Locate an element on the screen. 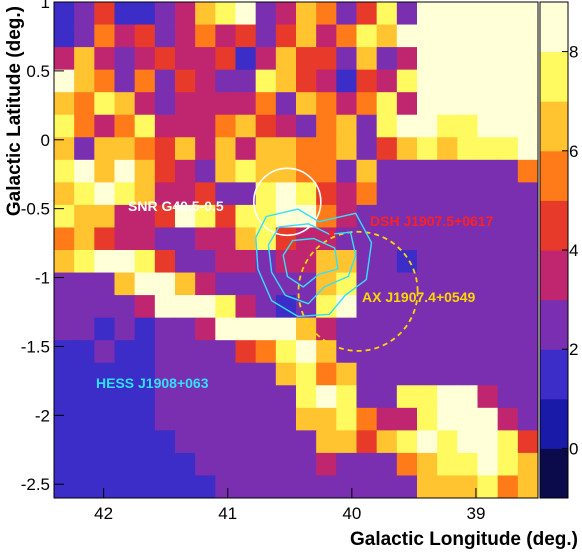 The height and width of the screenshot is (553, 582). y-tick-label: -0.5 is located at coordinates (35, 209).